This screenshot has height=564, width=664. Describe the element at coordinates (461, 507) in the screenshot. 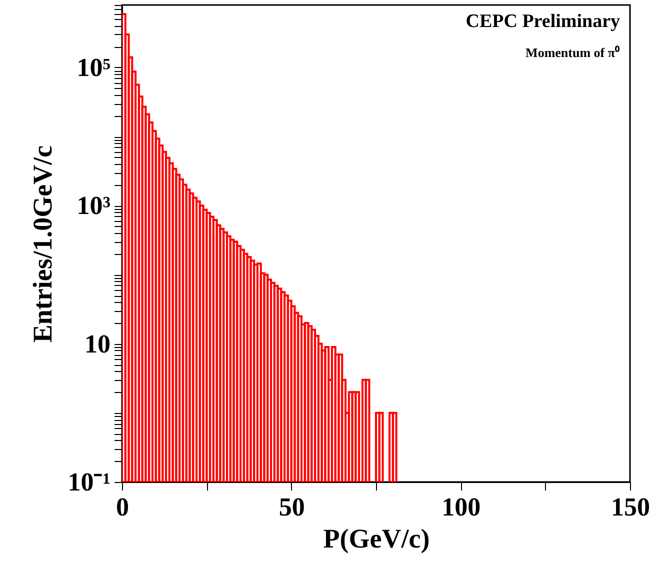

I see `x-tick-label: 100` at that location.